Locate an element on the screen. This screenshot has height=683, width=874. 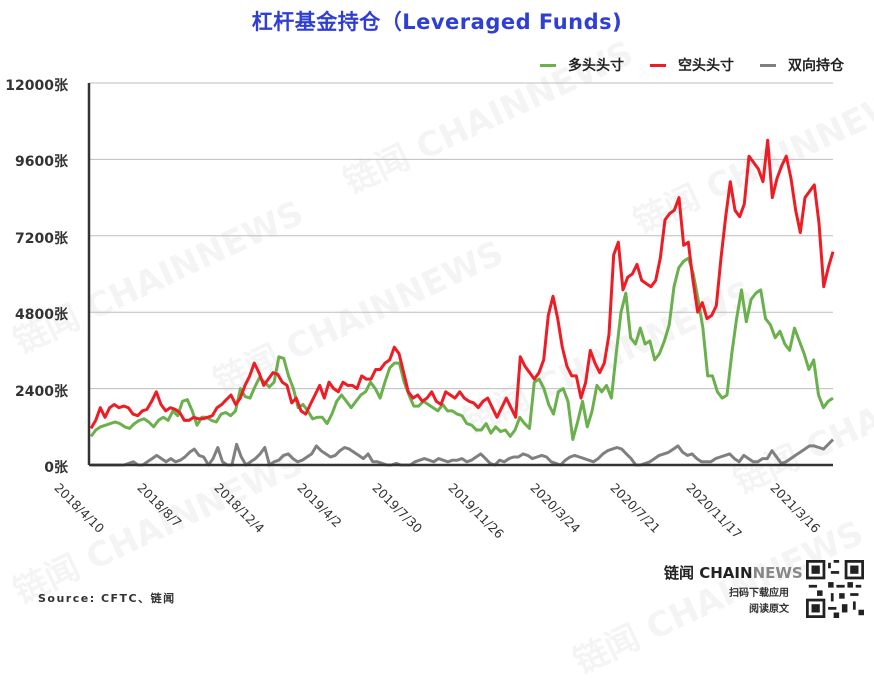
legend-item-short: 空头头寸 is located at coordinates (692, 65).